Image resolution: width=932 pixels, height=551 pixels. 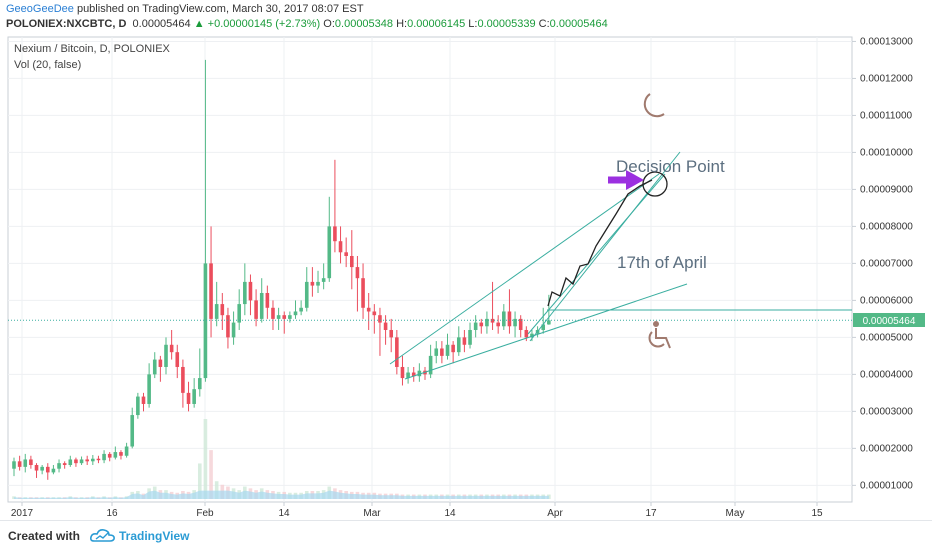 I want to click on tradingview-brand-link: TradingView, so click(x=154, y=536).